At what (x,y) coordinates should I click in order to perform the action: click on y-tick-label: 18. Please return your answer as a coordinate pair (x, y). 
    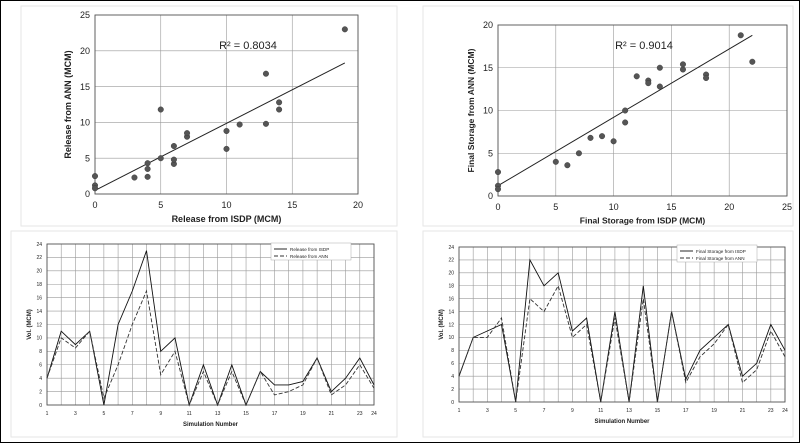
    Looking at the image, I should click on (39, 285).